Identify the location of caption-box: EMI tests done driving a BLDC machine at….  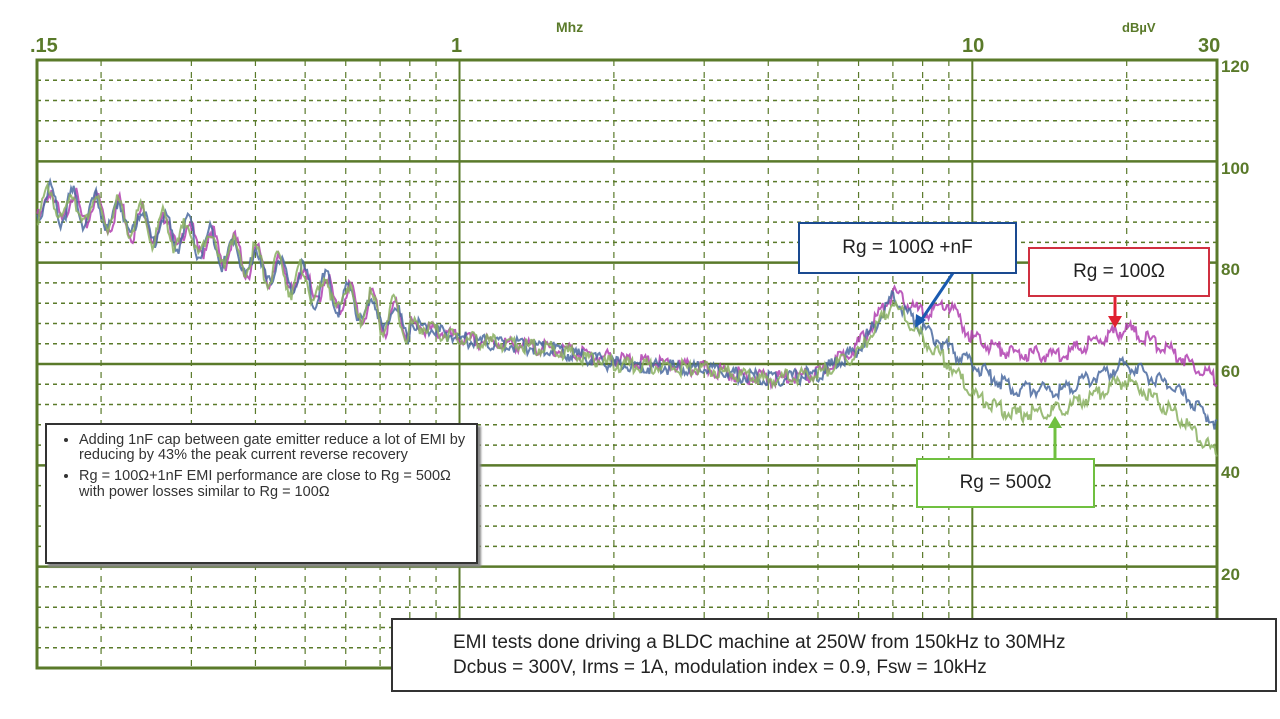
(834, 655).